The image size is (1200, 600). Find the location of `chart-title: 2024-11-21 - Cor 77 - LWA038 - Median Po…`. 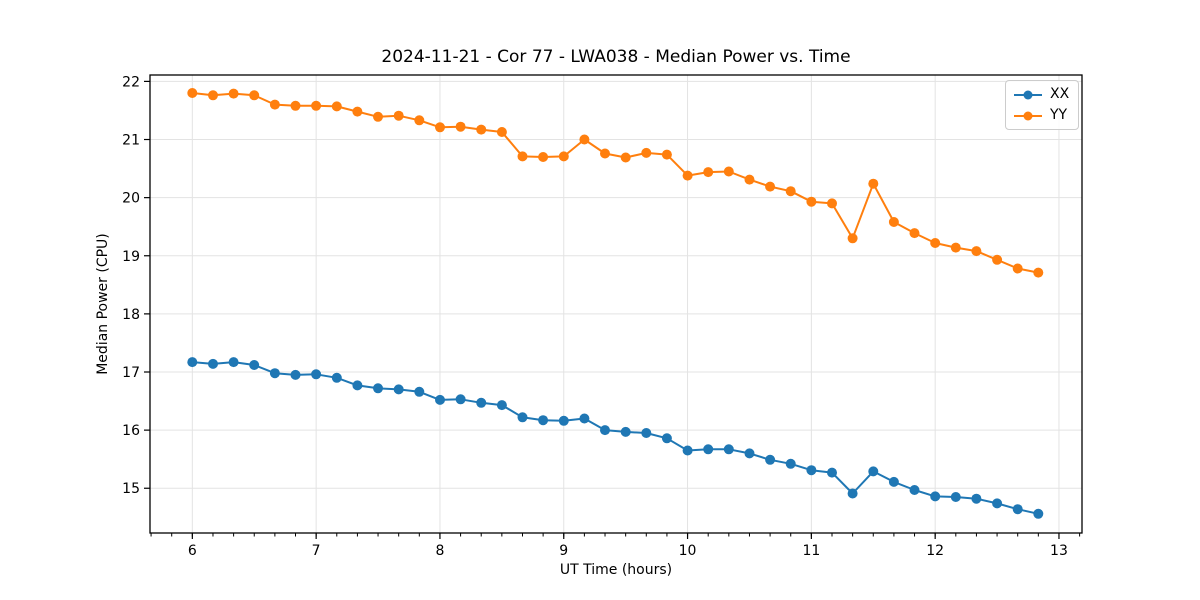

chart-title: 2024-11-21 - Cor 77 - LWA038 - Median Po… is located at coordinates (616, 57).